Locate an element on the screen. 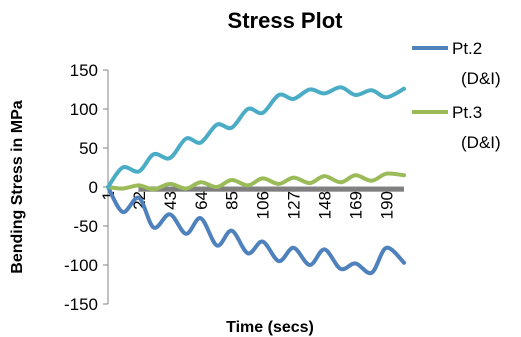 The image size is (521, 337). x-tick-label: 169 is located at coordinates (355, 205).